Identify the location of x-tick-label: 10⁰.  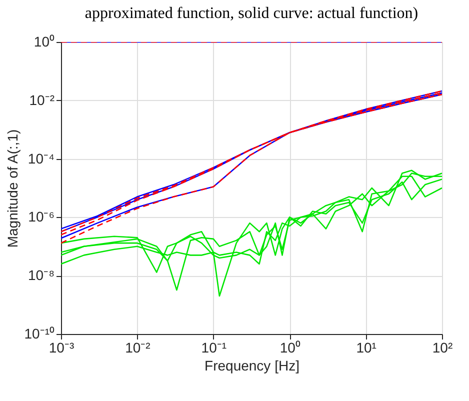
(290, 348).